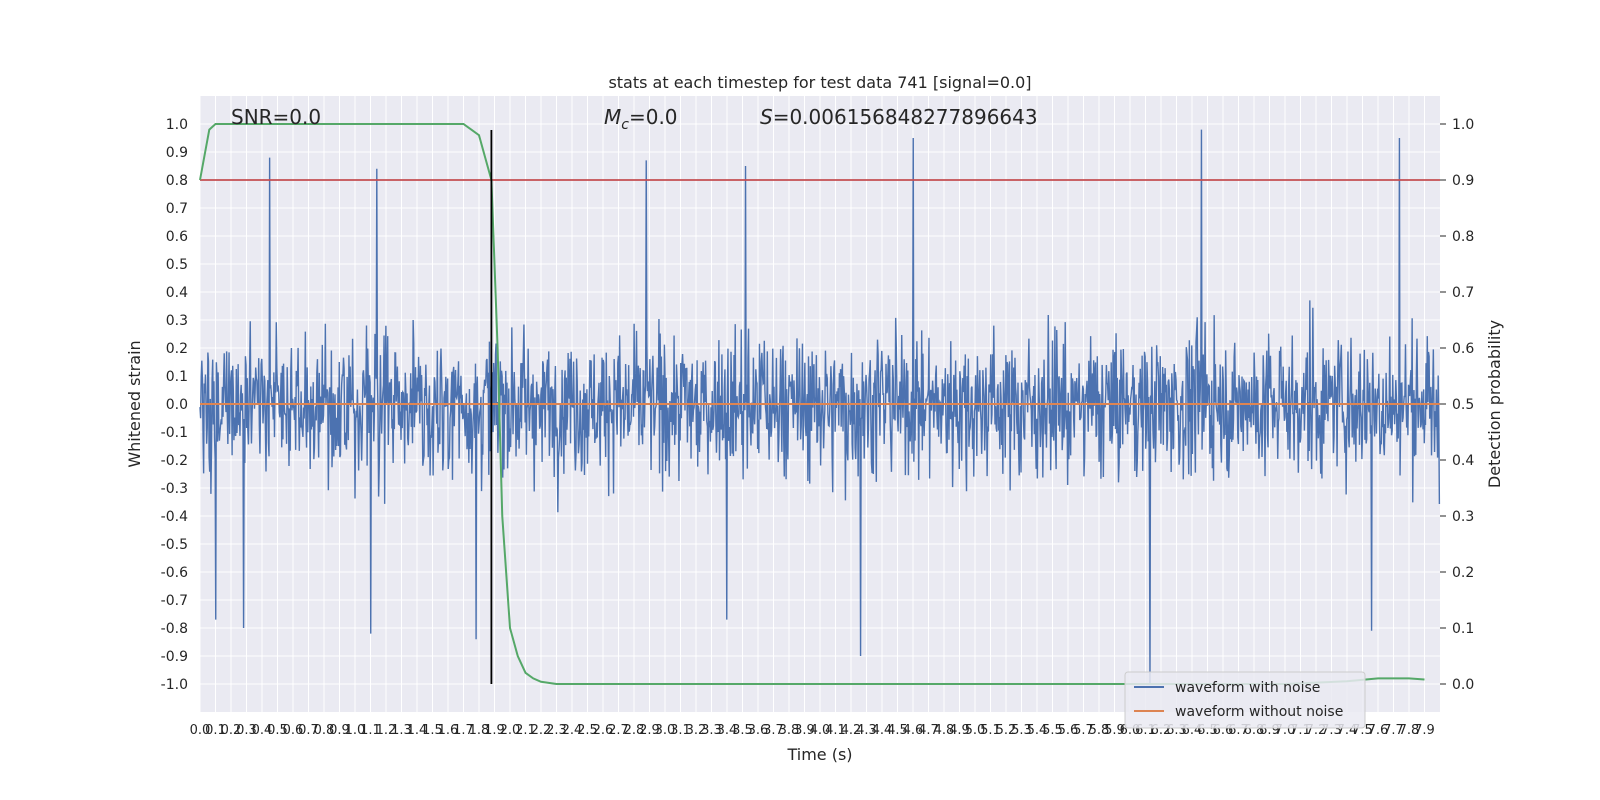 This screenshot has height=800, width=1600. I want to click on y-tick-label: 0.5, so click(177, 265).